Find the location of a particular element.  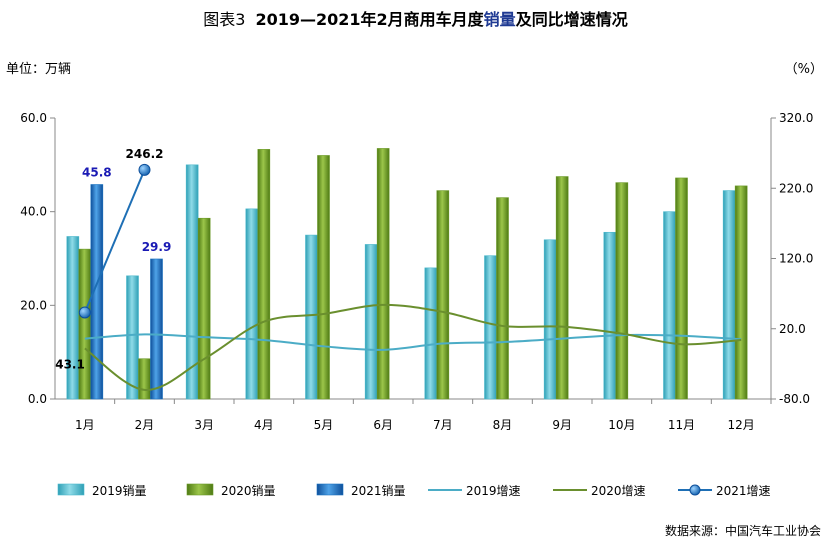

bar-2020销量-10月 is located at coordinates (622, 291).